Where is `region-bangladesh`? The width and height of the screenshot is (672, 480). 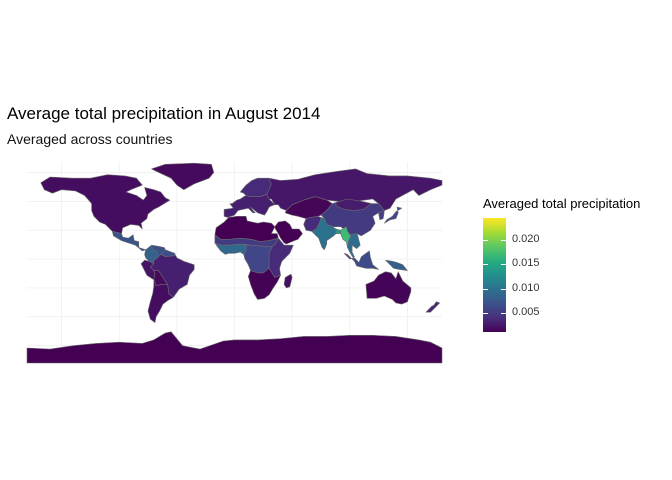
region-bangladesh is located at coordinates (338, 231).